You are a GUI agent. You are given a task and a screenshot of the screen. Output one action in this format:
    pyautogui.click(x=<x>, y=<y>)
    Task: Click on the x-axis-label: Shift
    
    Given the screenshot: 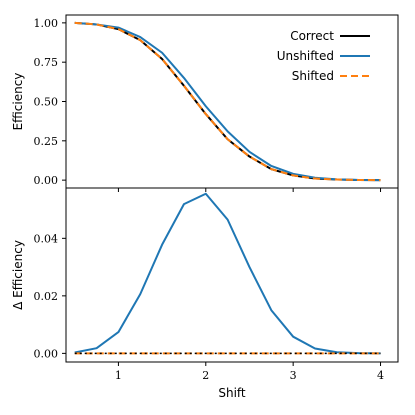 What is the action you would take?
    pyautogui.click(x=232, y=393)
    